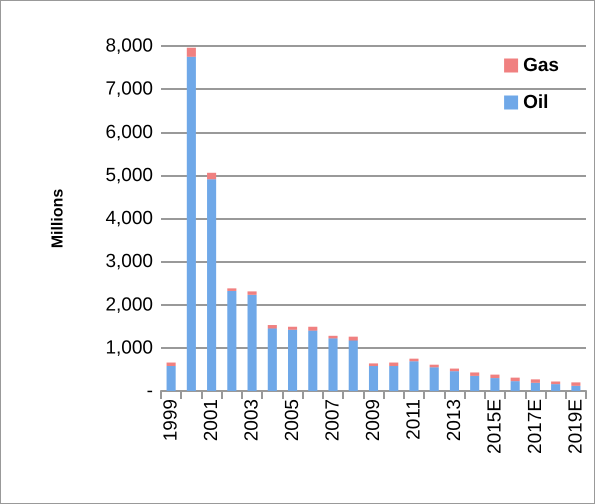 Image resolution: width=595 pixels, height=504 pixels. Describe the element at coordinates (129, 89) in the screenshot. I see `y-tick-label: 7,000` at that location.